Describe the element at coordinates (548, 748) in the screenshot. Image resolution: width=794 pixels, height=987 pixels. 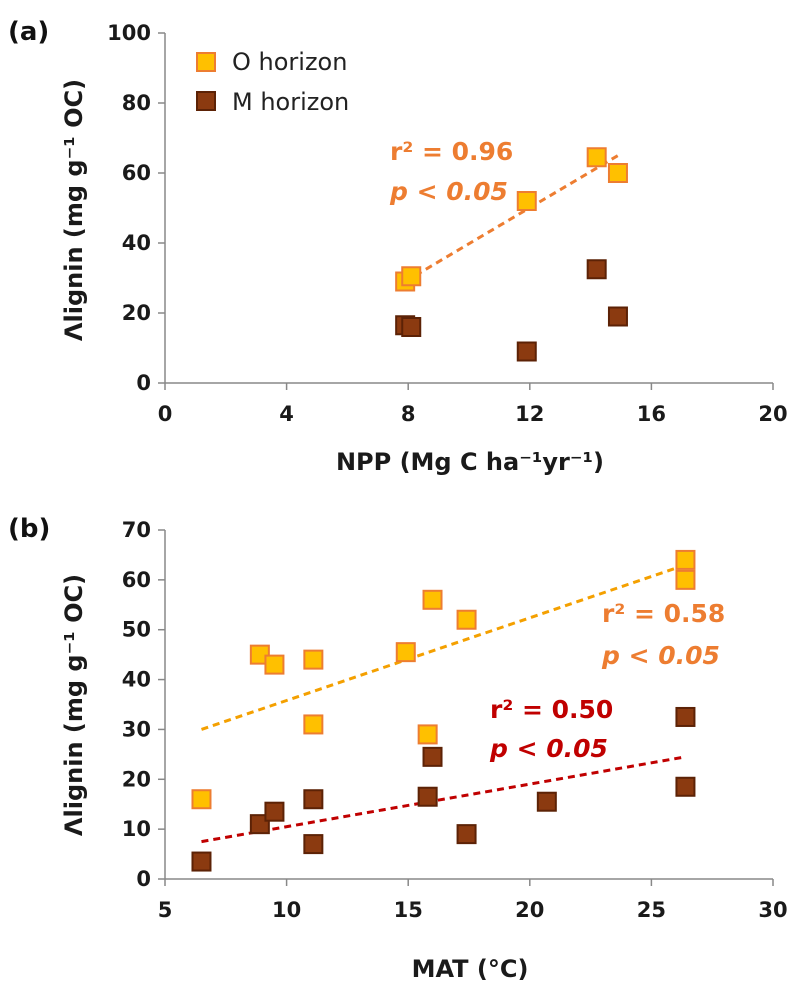
I see `panel-b-m-p-label: p < 0.05` at that location.